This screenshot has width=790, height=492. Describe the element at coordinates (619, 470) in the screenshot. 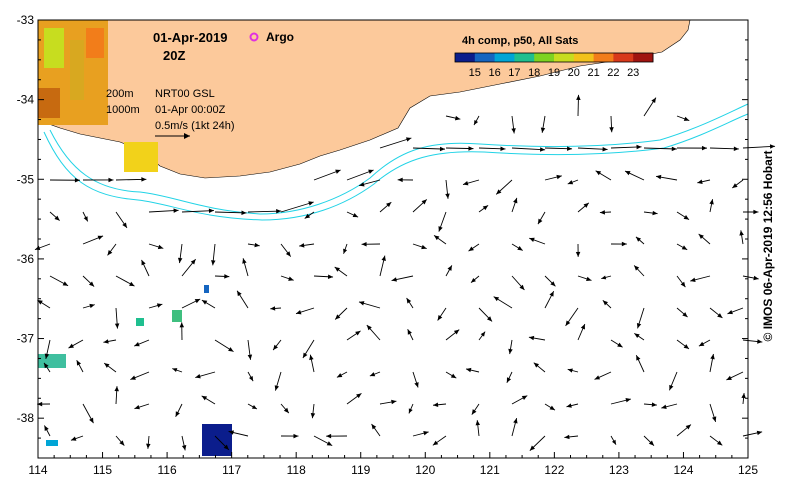

I see `x-tick-label: 123` at that location.